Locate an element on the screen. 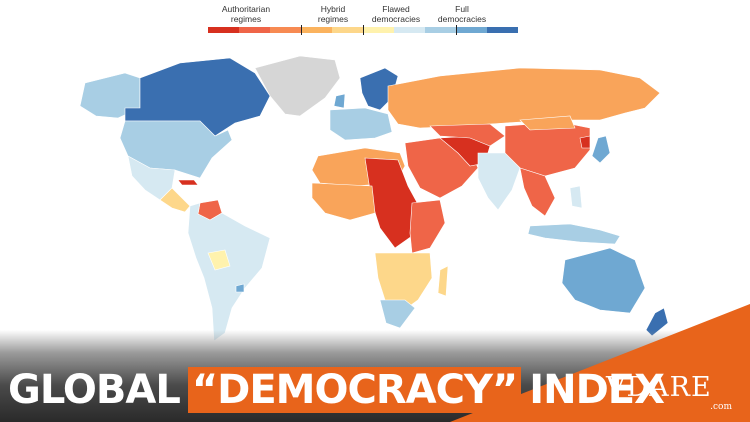 The width and height of the screenshot is (750, 422). region-western-europe is located at coordinates (361, 124).